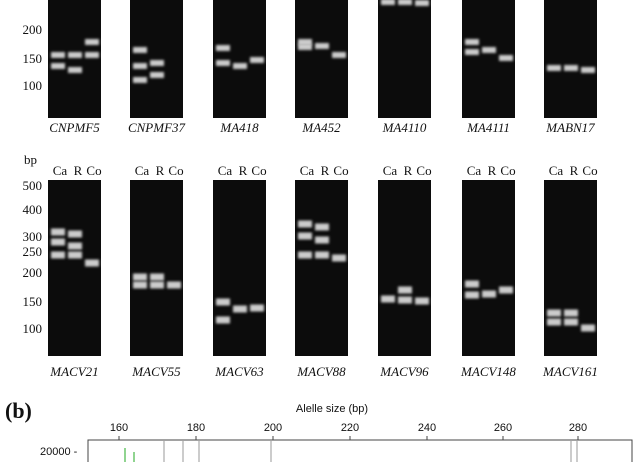  Describe the element at coordinates (156, 371) in the screenshot. I see `panel-name: MACV55` at that location.